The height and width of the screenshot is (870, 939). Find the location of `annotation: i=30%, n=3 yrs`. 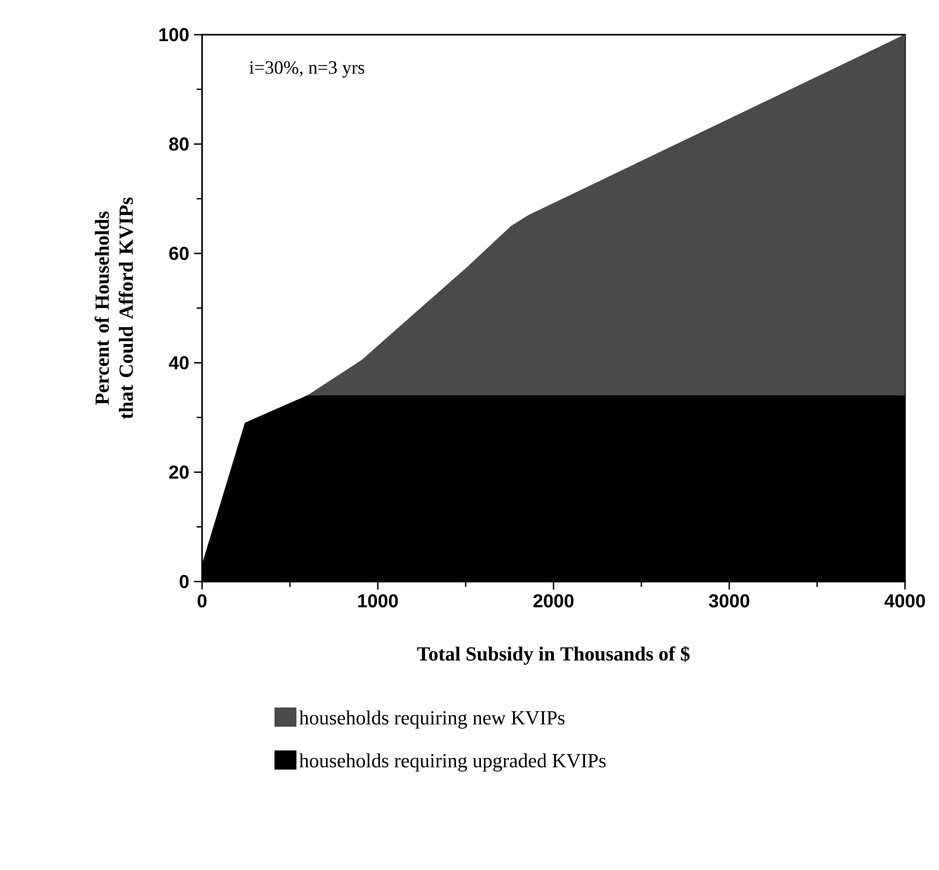

annotation: i=30%, n=3 yrs is located at coordinates (306, 69).